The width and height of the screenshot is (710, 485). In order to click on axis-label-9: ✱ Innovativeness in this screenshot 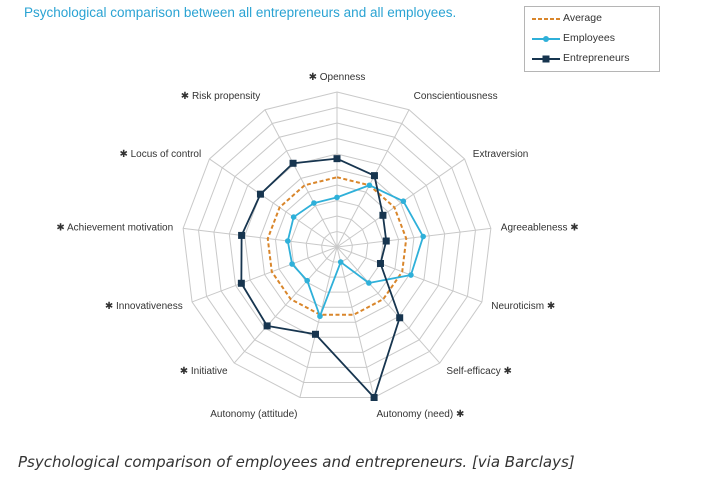, I will do `click(144, 306)`.